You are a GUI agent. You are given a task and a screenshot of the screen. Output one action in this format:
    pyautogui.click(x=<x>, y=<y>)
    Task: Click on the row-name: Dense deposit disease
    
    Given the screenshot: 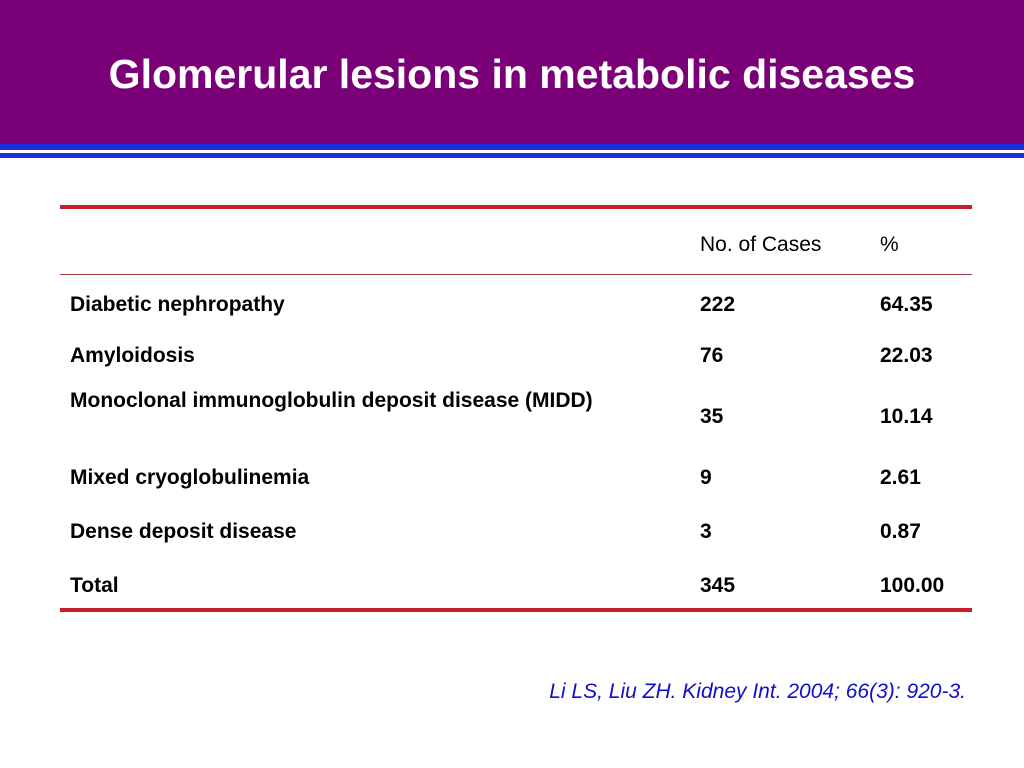 What is the action you would take?
    pyautogui.click(x=183, y=531)
    